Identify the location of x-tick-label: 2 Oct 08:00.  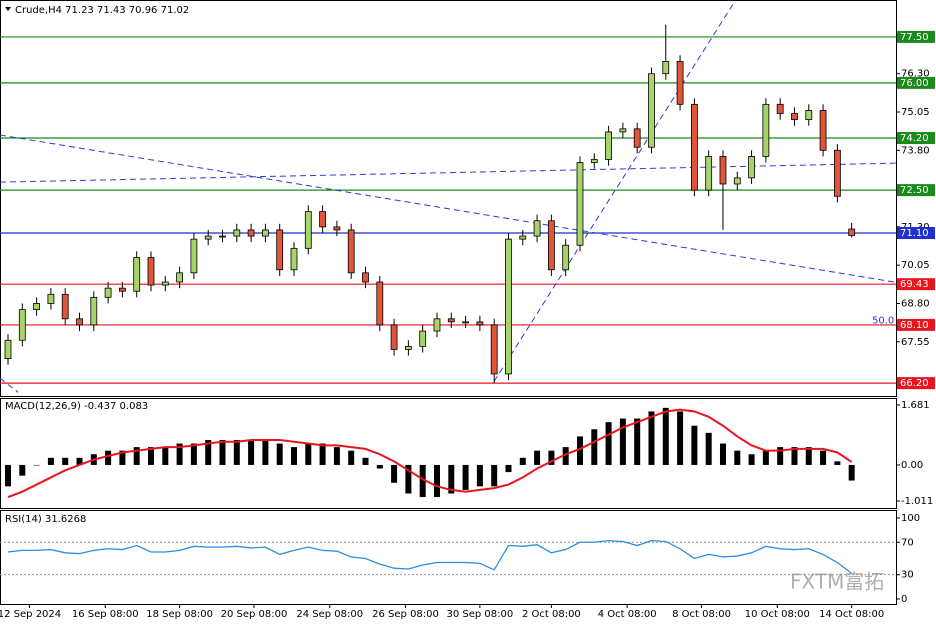
(551, 614).